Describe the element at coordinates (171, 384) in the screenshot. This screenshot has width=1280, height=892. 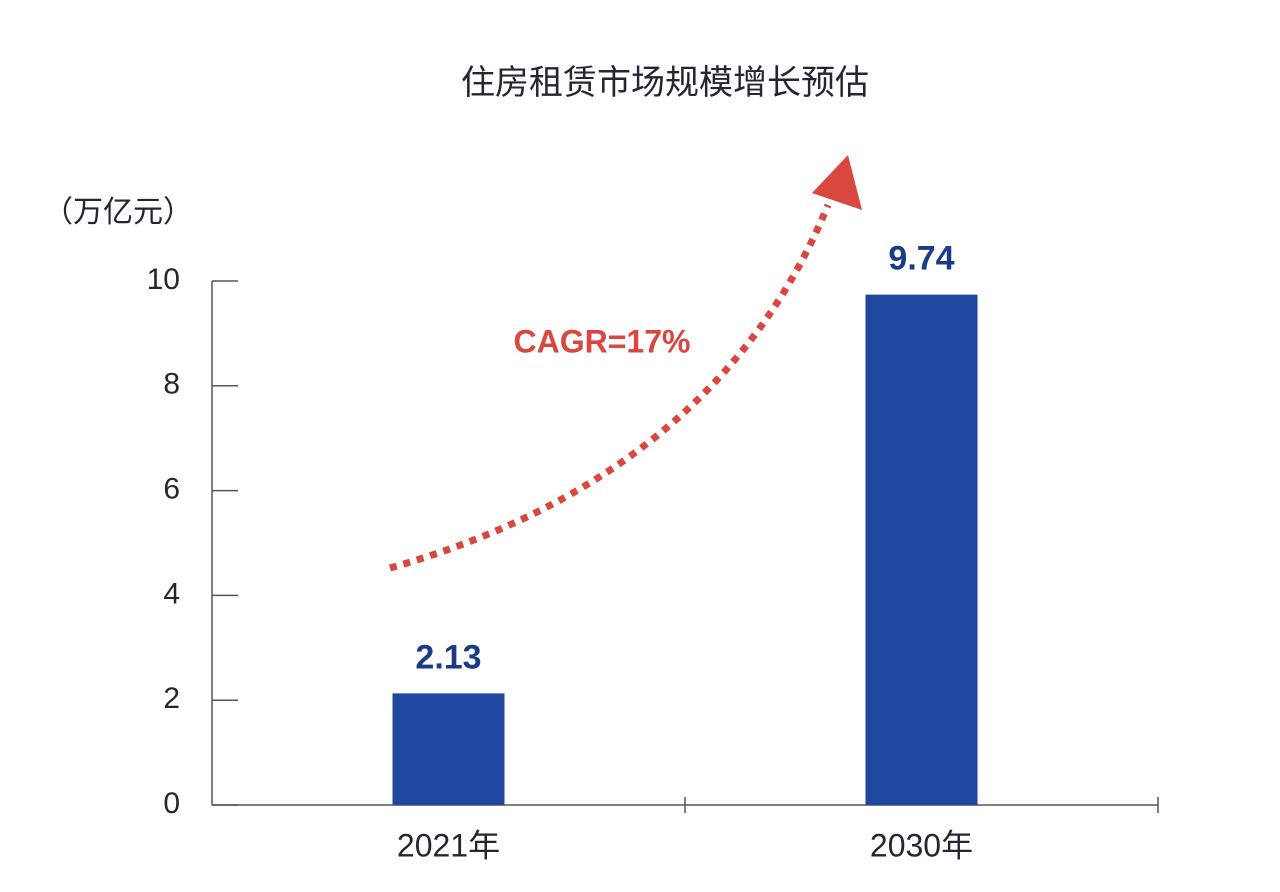
I see `y-tick-label: 8` at that location.